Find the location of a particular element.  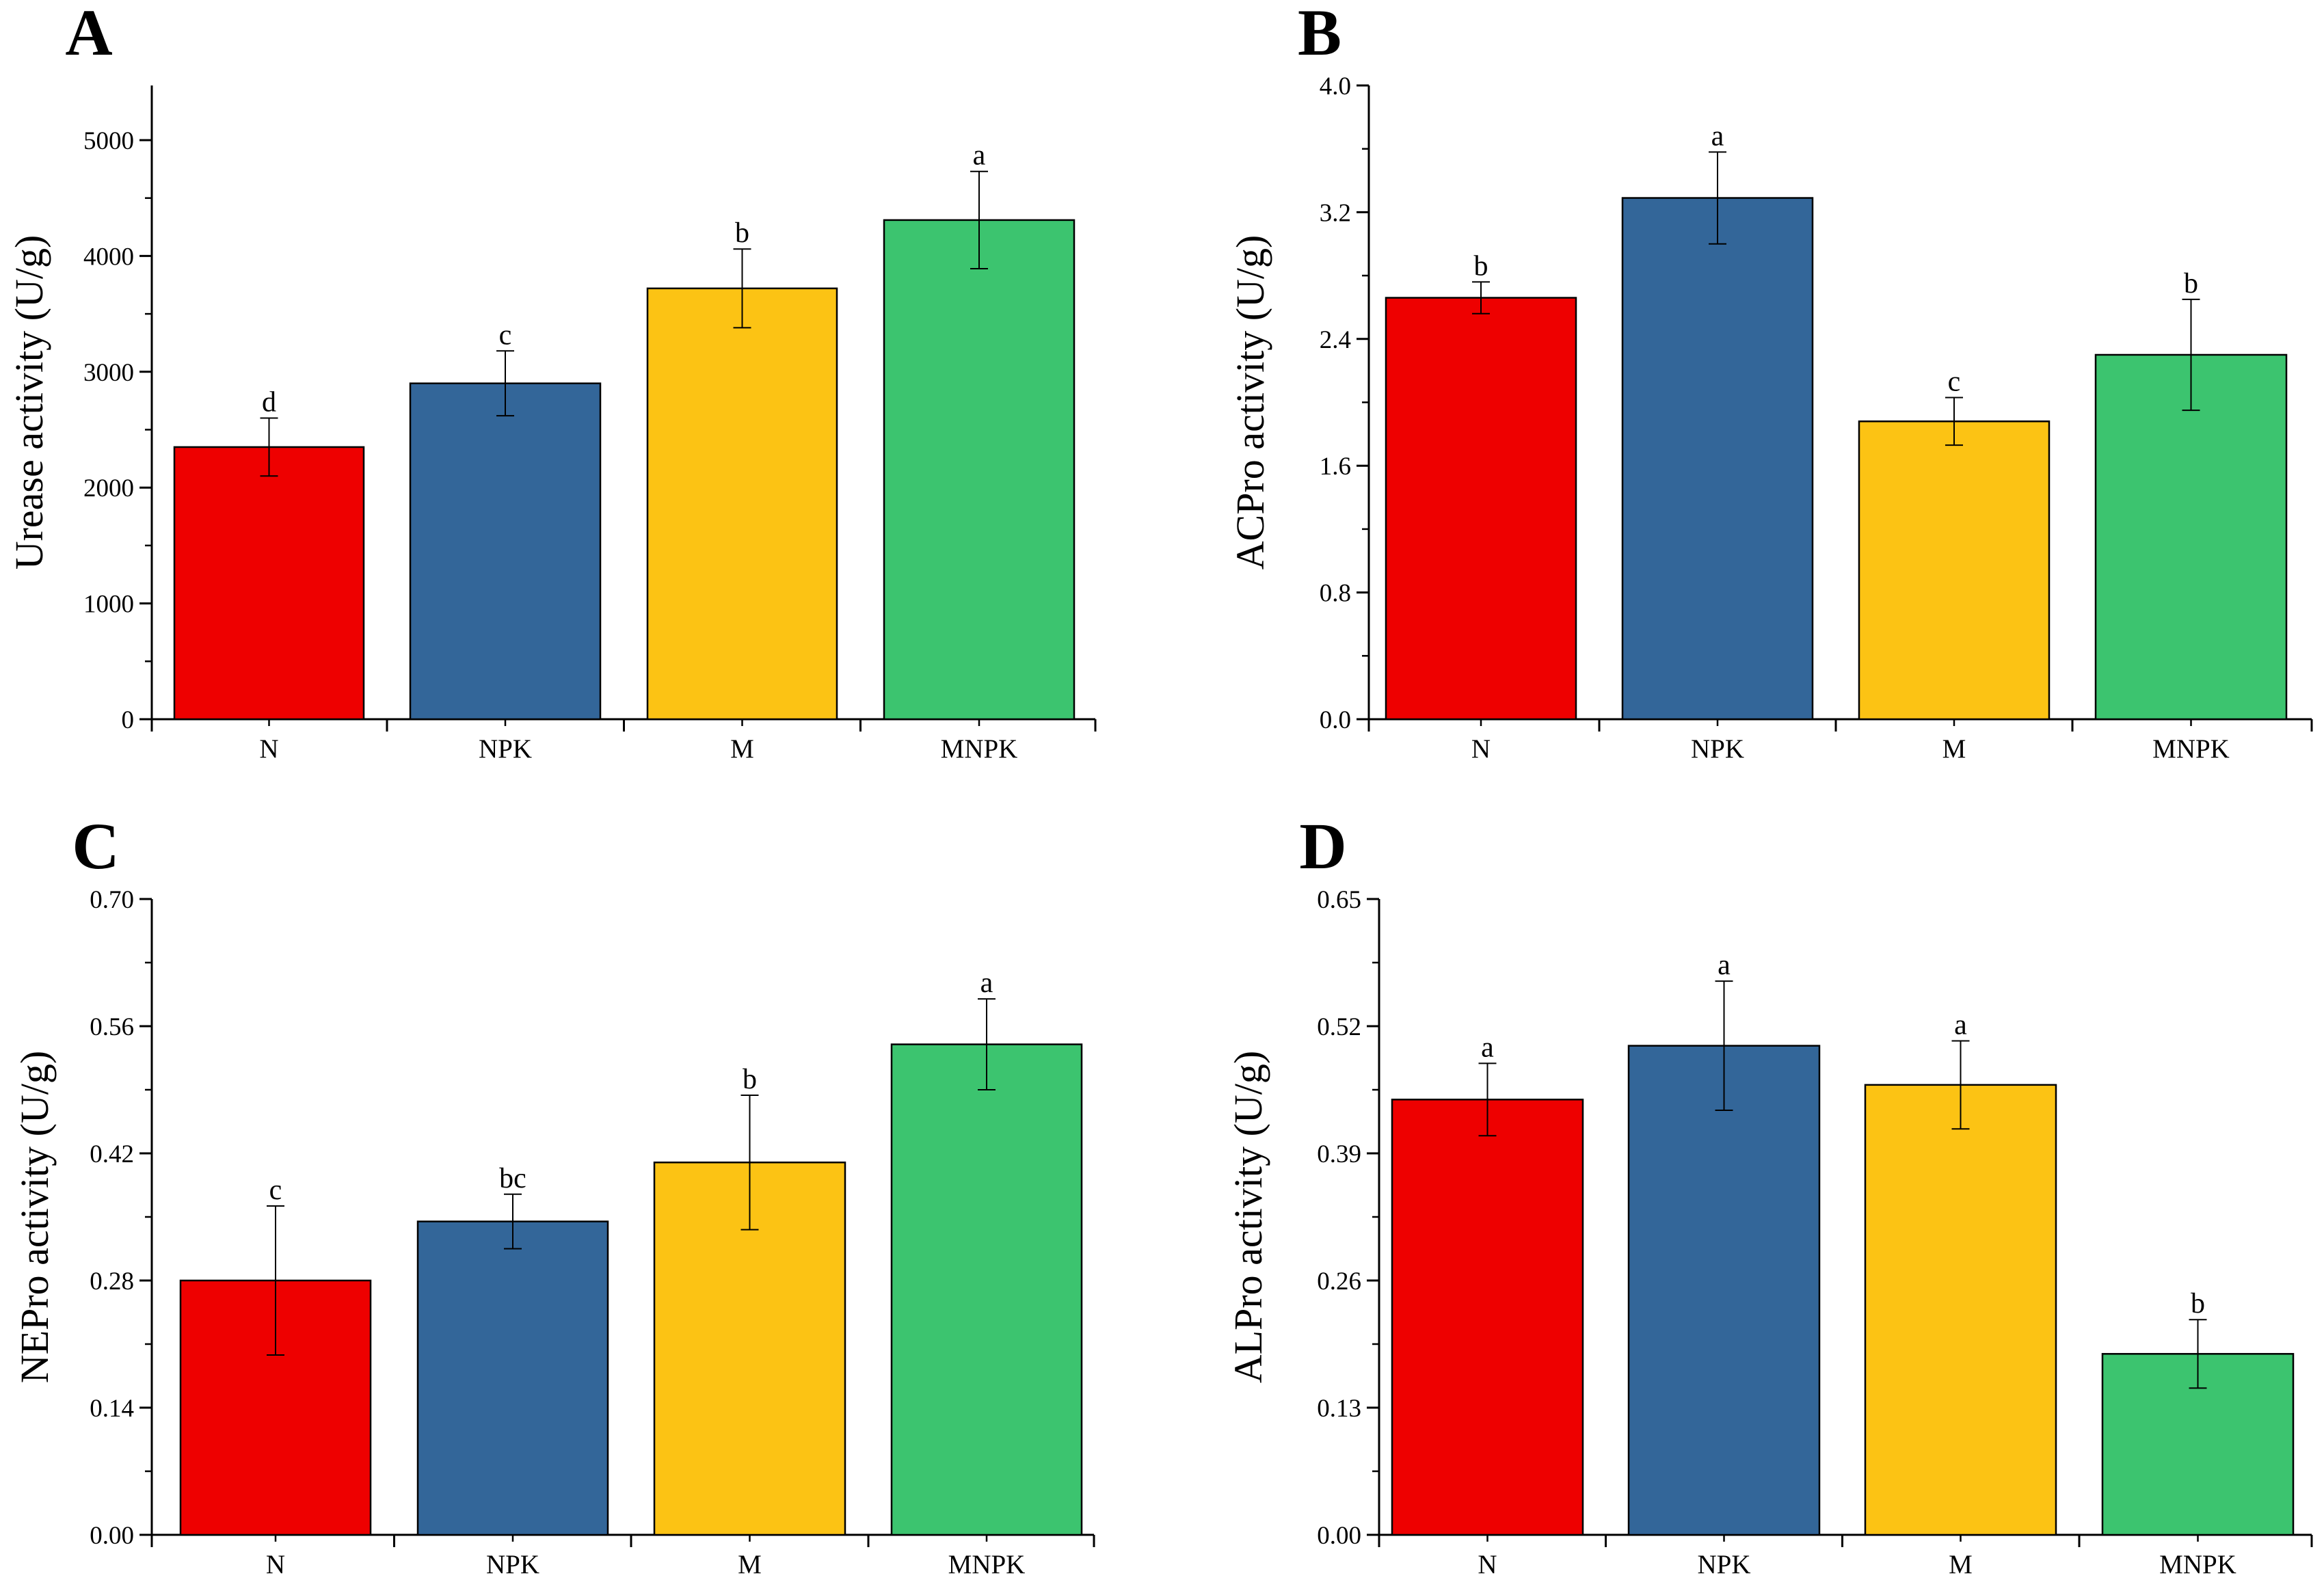

y-tick-label: 2000 is located at coordinates (108, 488).